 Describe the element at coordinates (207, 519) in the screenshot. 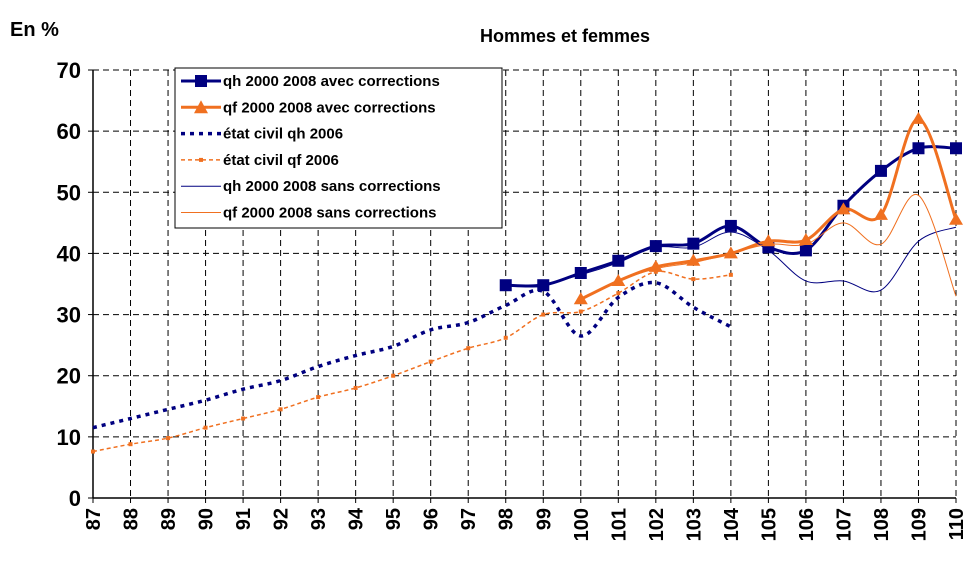

I see `x-tick-label: 90` at that location.